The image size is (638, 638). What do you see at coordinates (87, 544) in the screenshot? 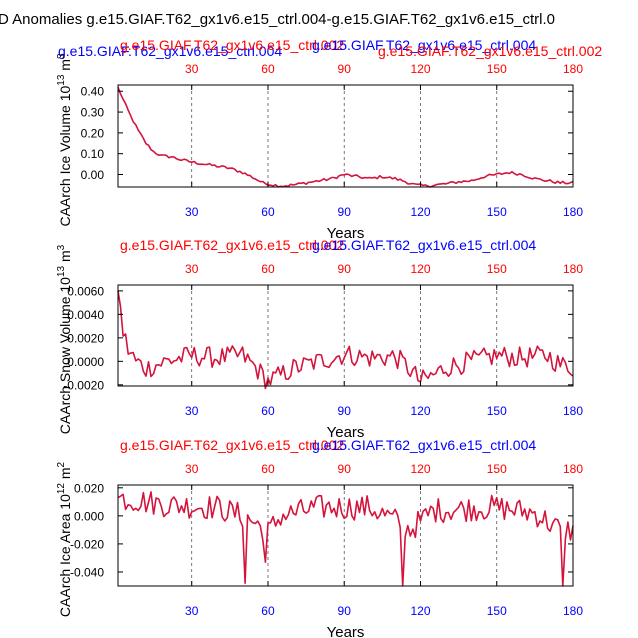
I see `y-tick-label: -0.020` at bounding box center [87, 544].